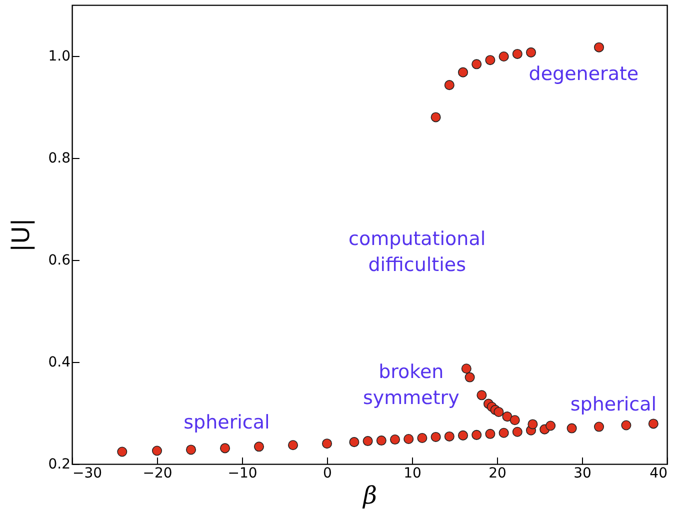 The width and height of the screenshot is (678, 520). What do you see at coordinates (21, 235) in the screenshot?
I see `y-axis-title: |U|` at bounding box center [21, 235].